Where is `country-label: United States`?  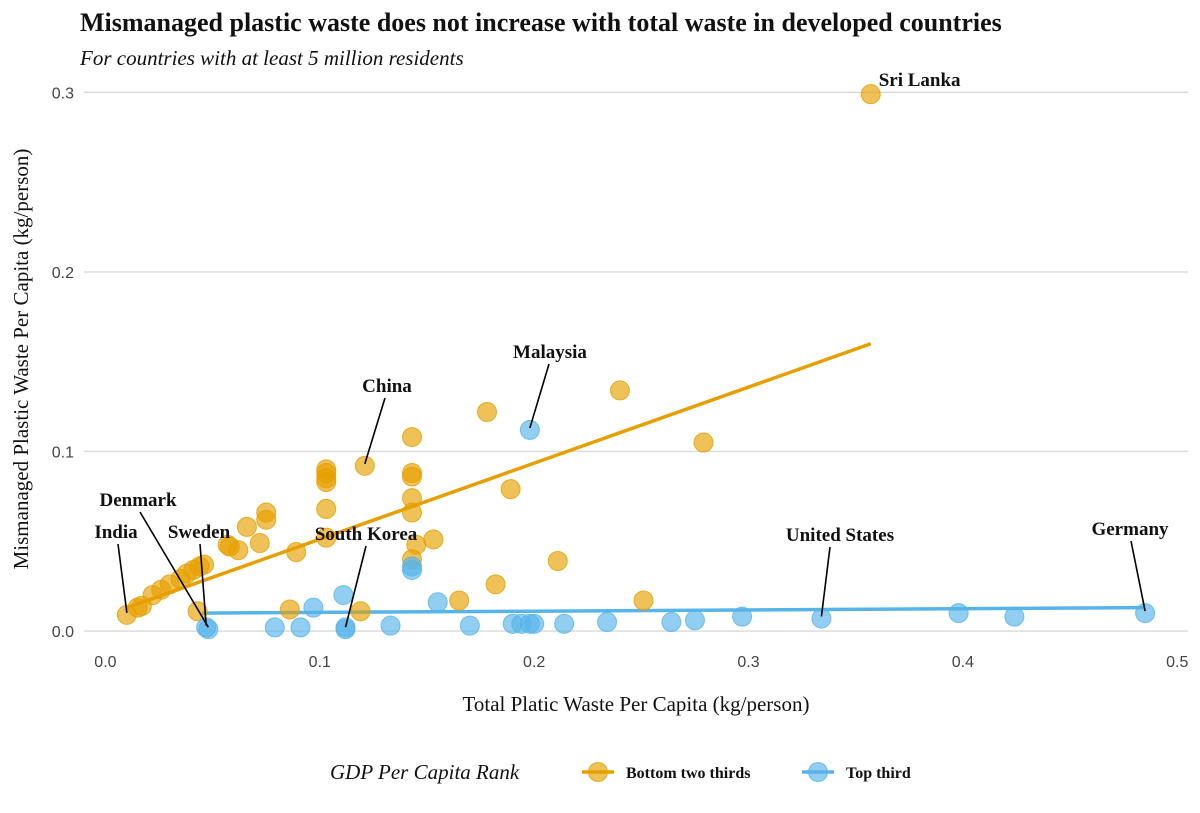
country-label: United States is located at coordinates (840, 535).